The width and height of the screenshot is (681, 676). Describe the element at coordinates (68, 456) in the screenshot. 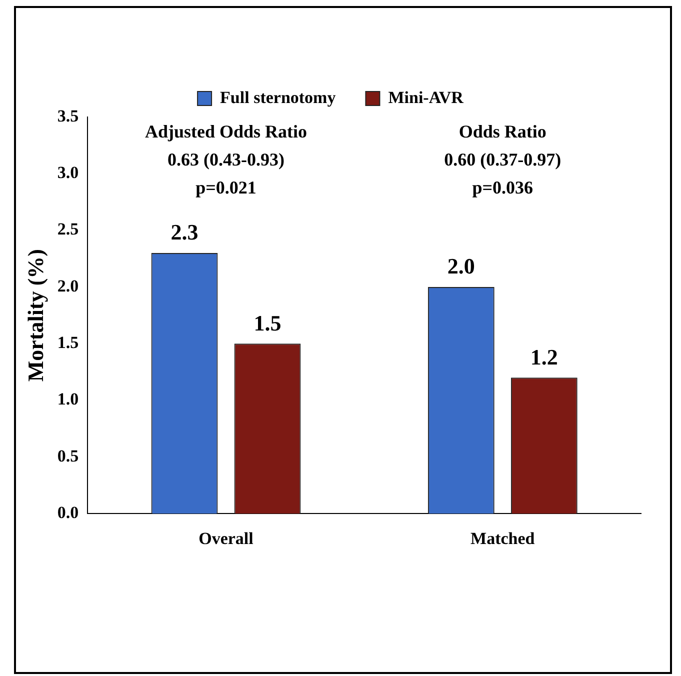

I see `y-tick-label: 0.5` at that location.